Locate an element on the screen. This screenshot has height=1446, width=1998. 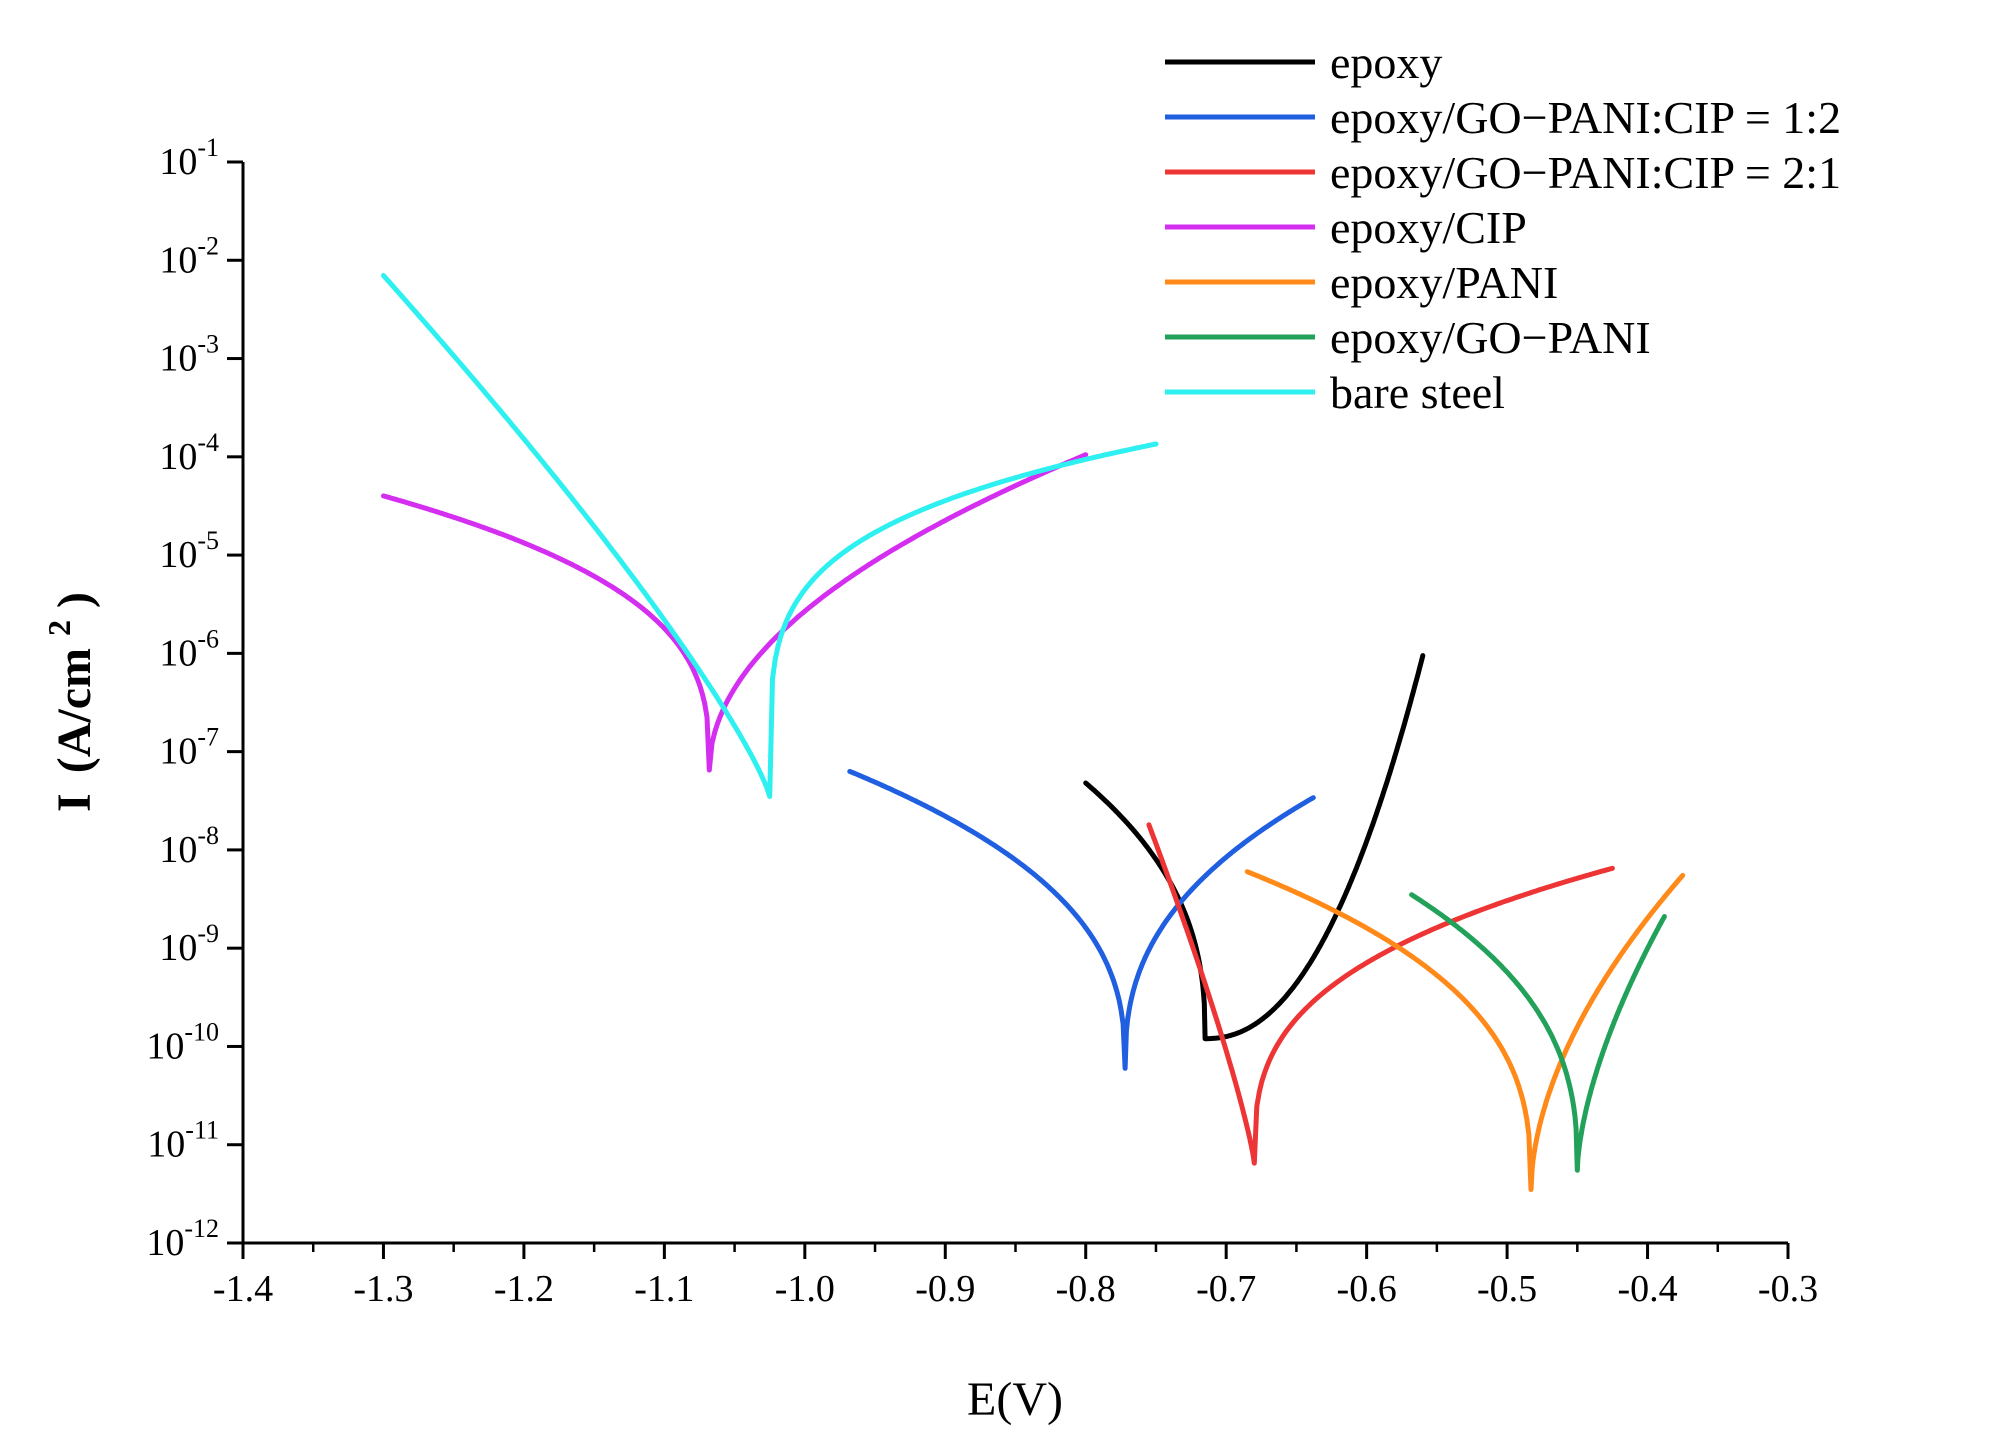
y-tick-label-exp: -3 is located at coordinates (208, 344).